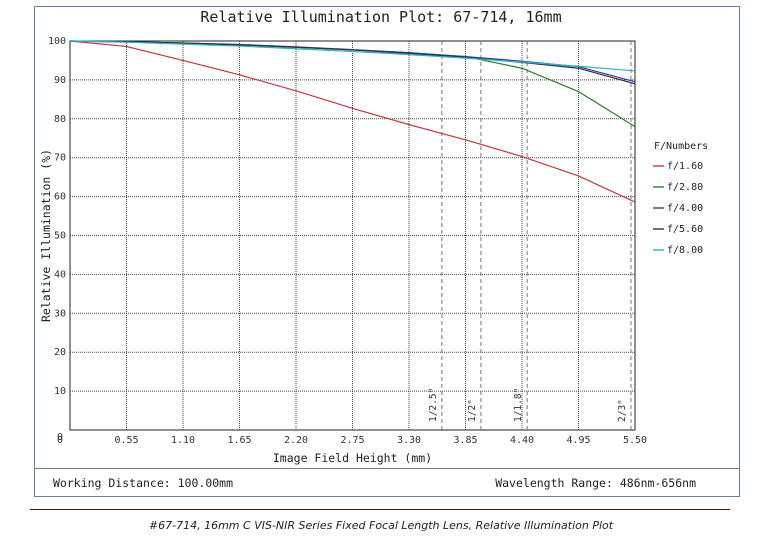  I want to click on series-line-f560, so click(352, 62).